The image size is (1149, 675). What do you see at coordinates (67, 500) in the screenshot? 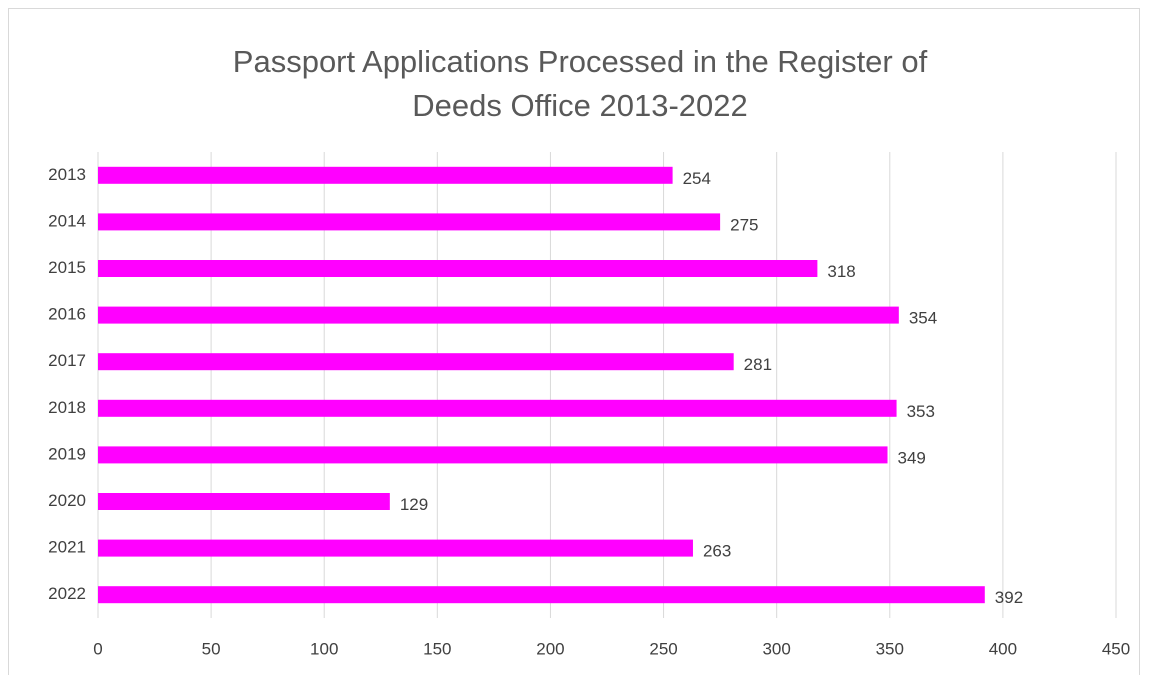
I see `y-tick-label: 2020` at bounding box center [67, 500].